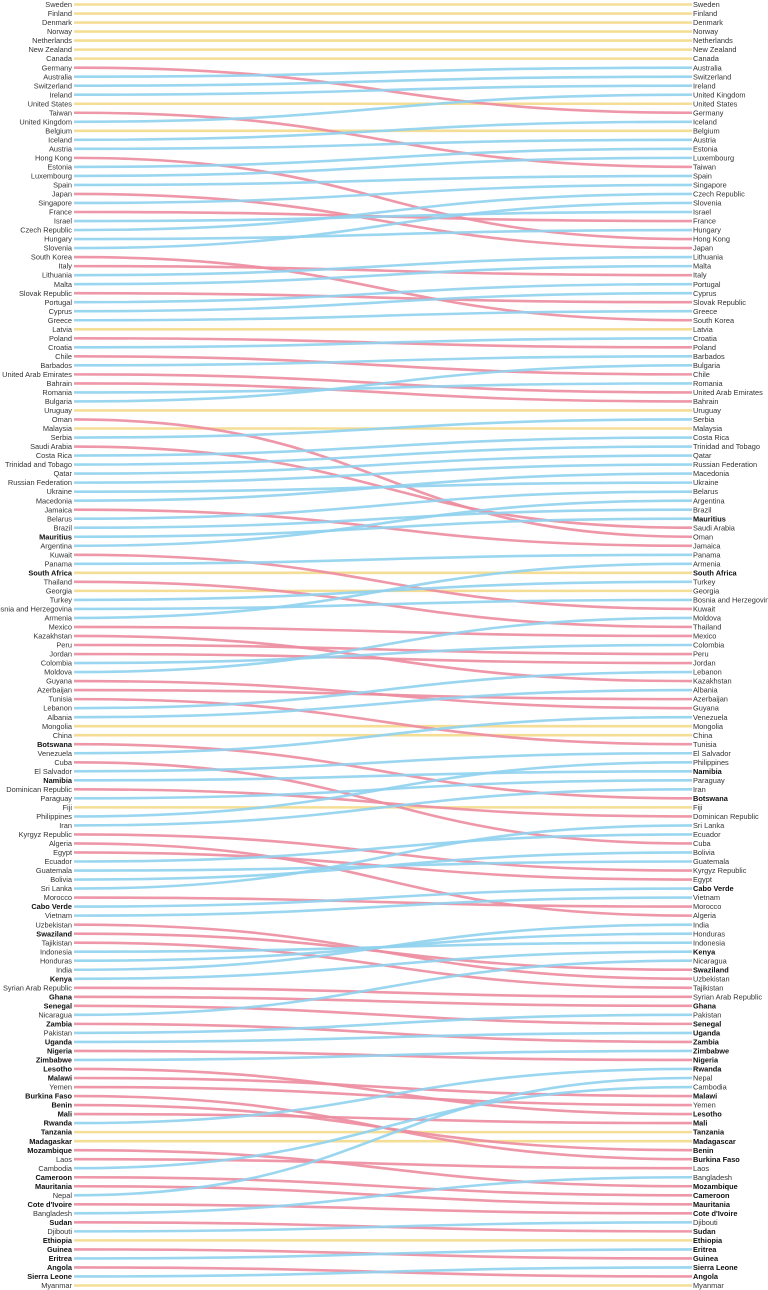  Describe the element at coordinates (37, 987) in the screenshot. I see `left-country-label: Syrian Arab Republic` at that location.